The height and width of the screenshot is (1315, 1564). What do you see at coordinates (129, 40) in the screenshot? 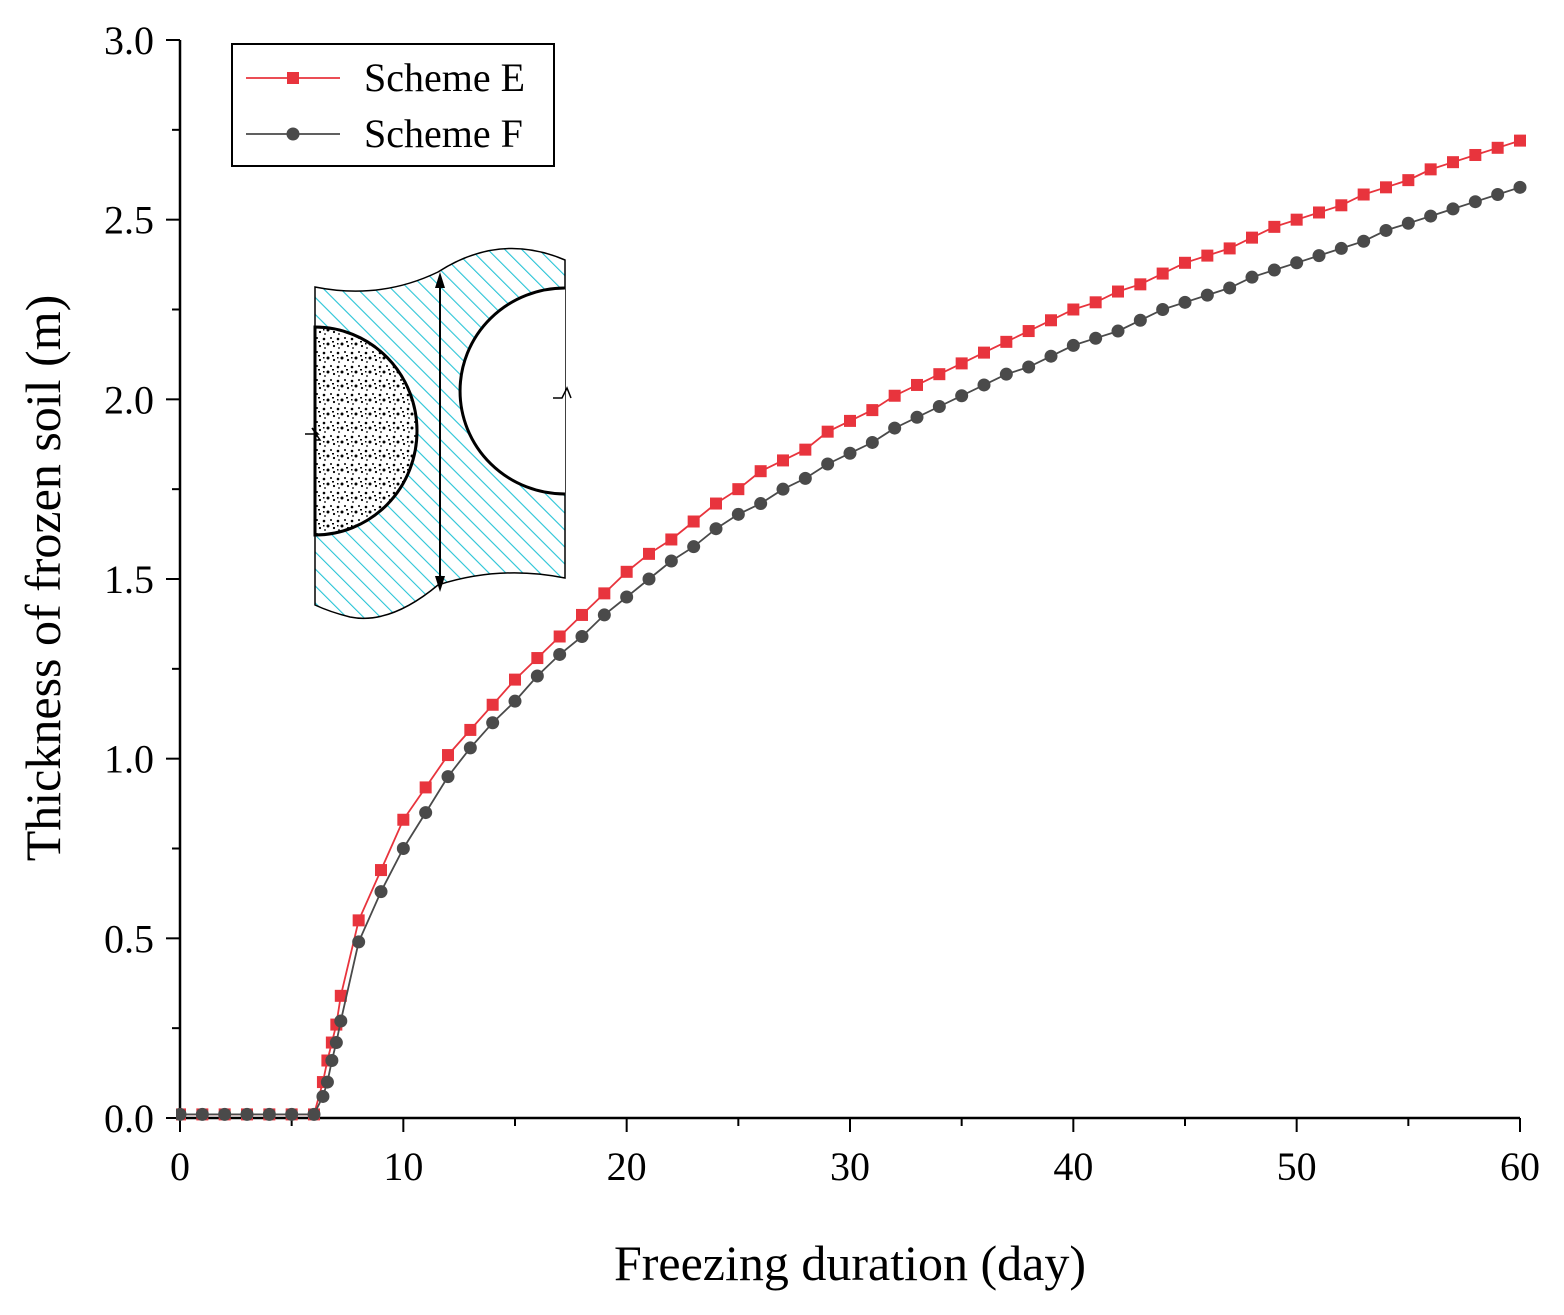
I see `y-tick-label: 3.0` at bounding box center [129, 40].